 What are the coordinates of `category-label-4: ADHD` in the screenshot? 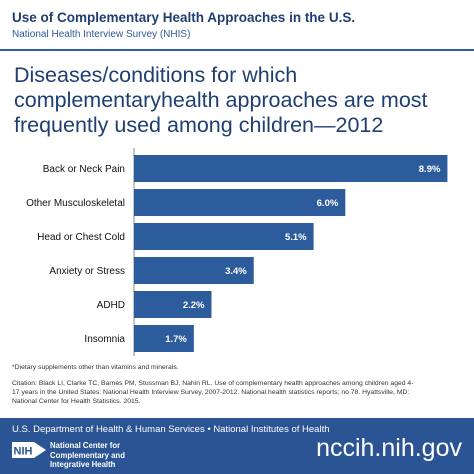 It's located at (111, 305).